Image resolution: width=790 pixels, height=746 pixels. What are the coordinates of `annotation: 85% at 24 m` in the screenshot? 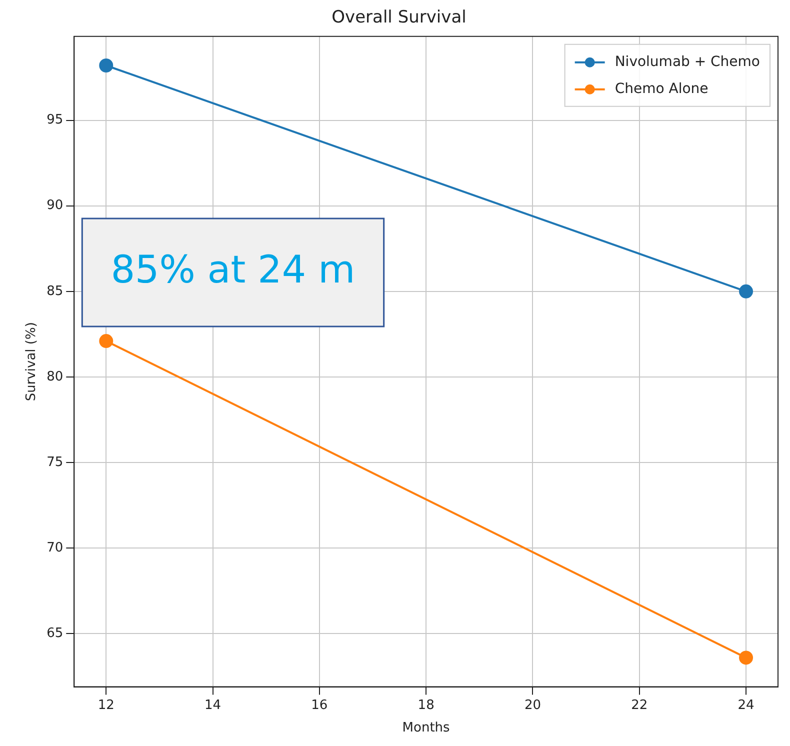 It's located at (233, 269).